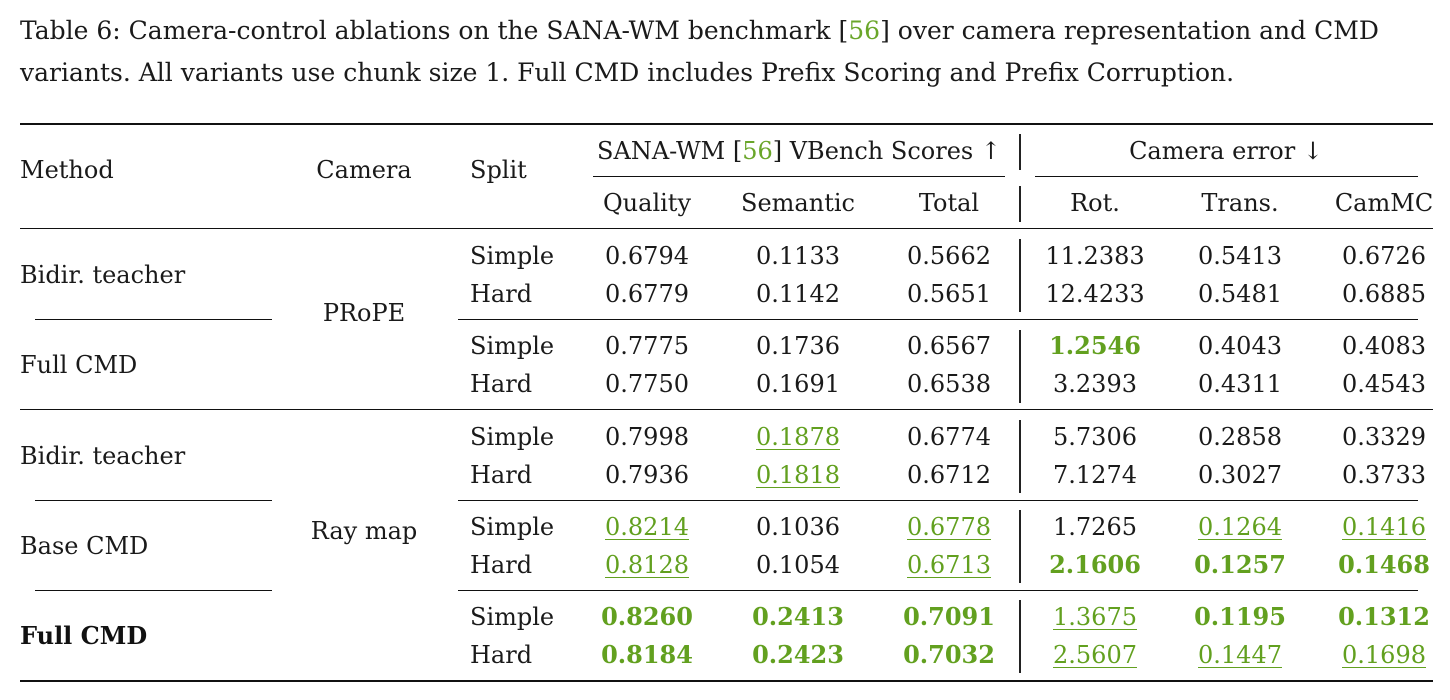 Image resolution: width=1450 pixels, height=700 pixels. What do you see at coordinates (1240, 384) in the screenshot?
I see `table-cell: 0.4311` at bounding box center [1240, 384].